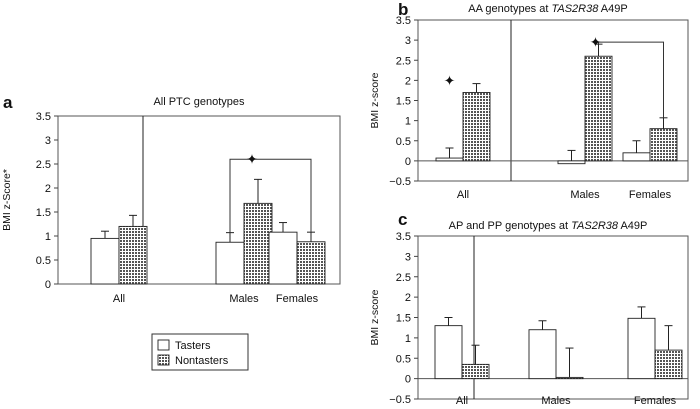 This screenshot has width=700, height=409. Describe the element at coordinates (193, 346) in the screenshot. I see `legend-label: Tasters` at that location.